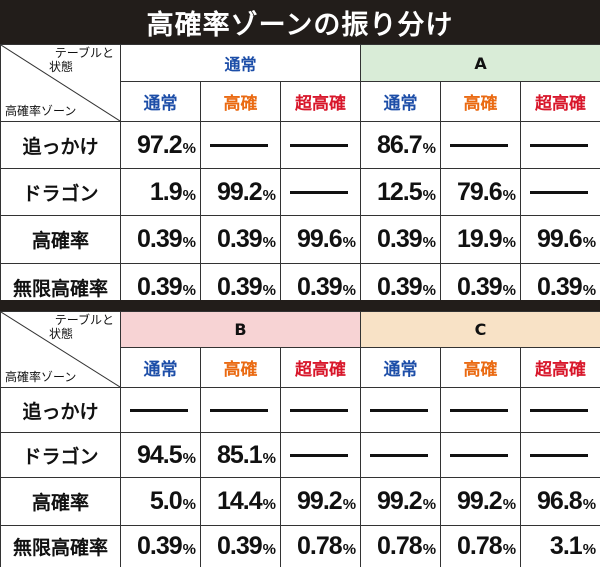 The width and height of the screenshot is (600, 567). What do you see at coordinates (160, 501) in the screenshot?
I see `value-cell: 5.0%` at bounding box center [160, 501].